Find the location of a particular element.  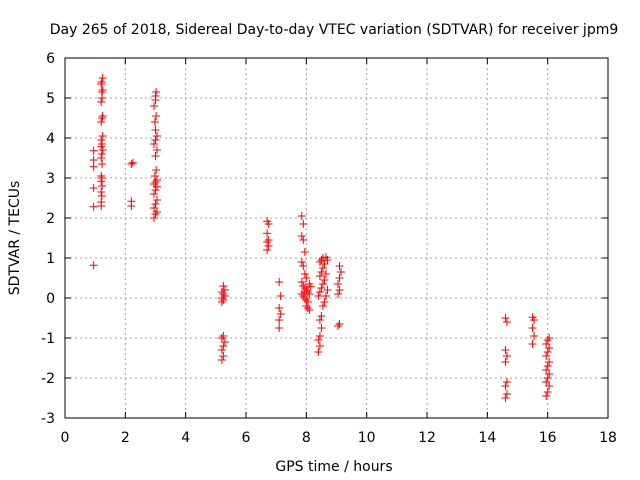

y-tick-label: -2 is located at coordinates (48, 379).